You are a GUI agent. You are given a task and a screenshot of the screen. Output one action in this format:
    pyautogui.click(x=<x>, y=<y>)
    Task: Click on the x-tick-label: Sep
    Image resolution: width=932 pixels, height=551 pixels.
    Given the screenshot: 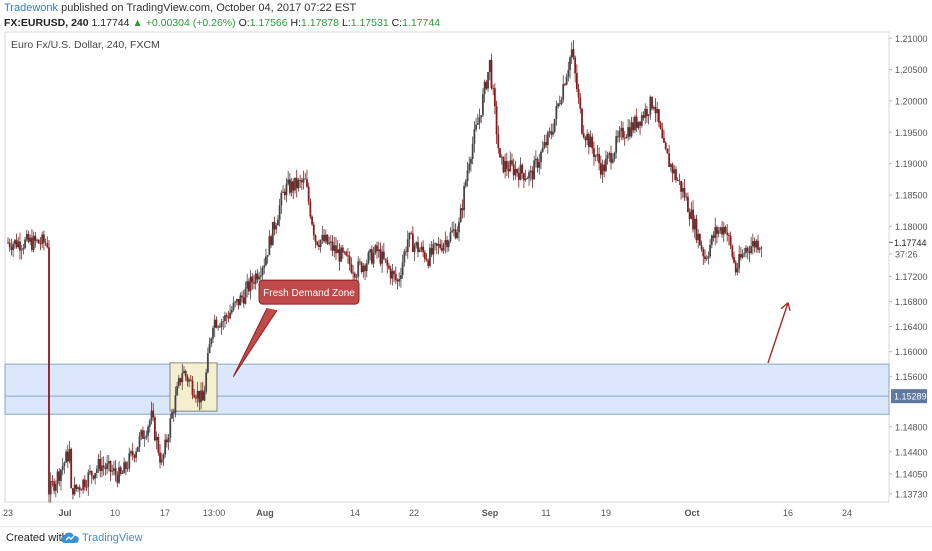 What is the action you would take?
    pyautogui.click(x=490, y=513)
    